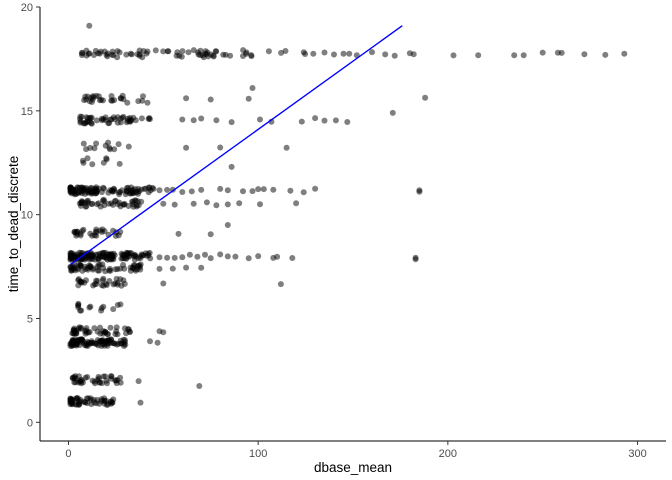 The height and width of the screenshot is (480, 672). Describe the element at coordinates (353, 467) in the screenshot. I see `x-axis-title: dbase_mean` at that location.